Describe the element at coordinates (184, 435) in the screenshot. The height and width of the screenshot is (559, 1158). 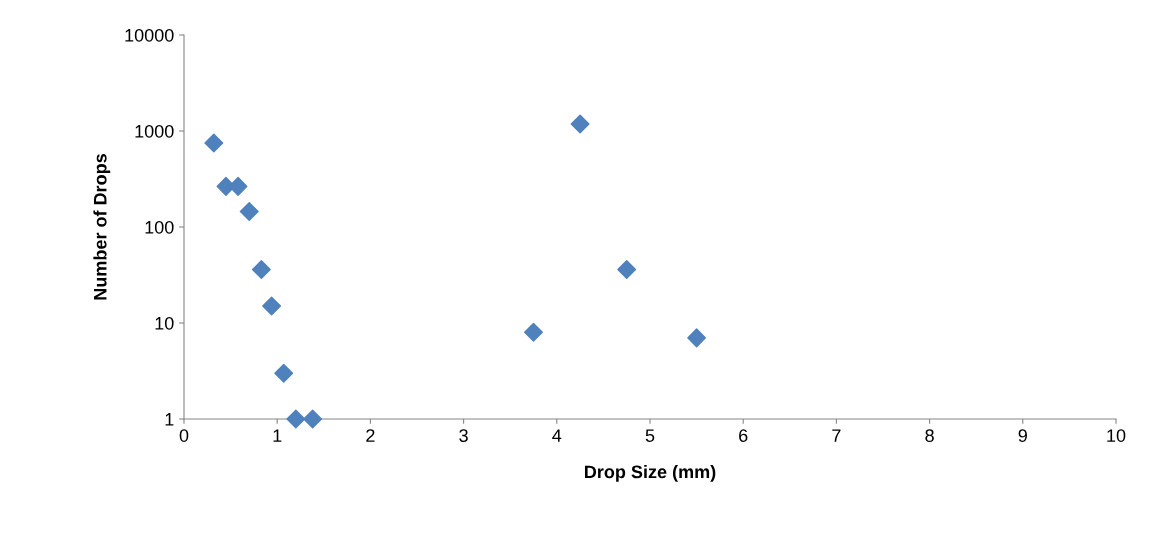
I see `x-tick-label: 0` at that location.